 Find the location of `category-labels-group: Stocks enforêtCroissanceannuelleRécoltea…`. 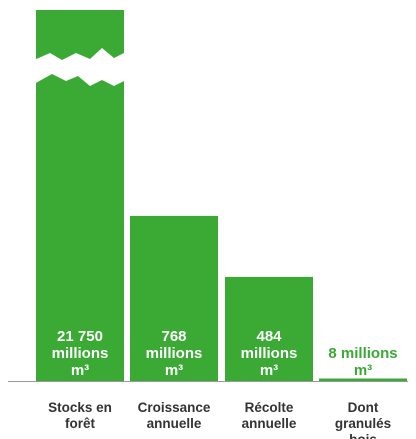

category-labels-group: Stocks enforêtCroissanceannuelleRécoltea… is located at coordinates (219, 419).